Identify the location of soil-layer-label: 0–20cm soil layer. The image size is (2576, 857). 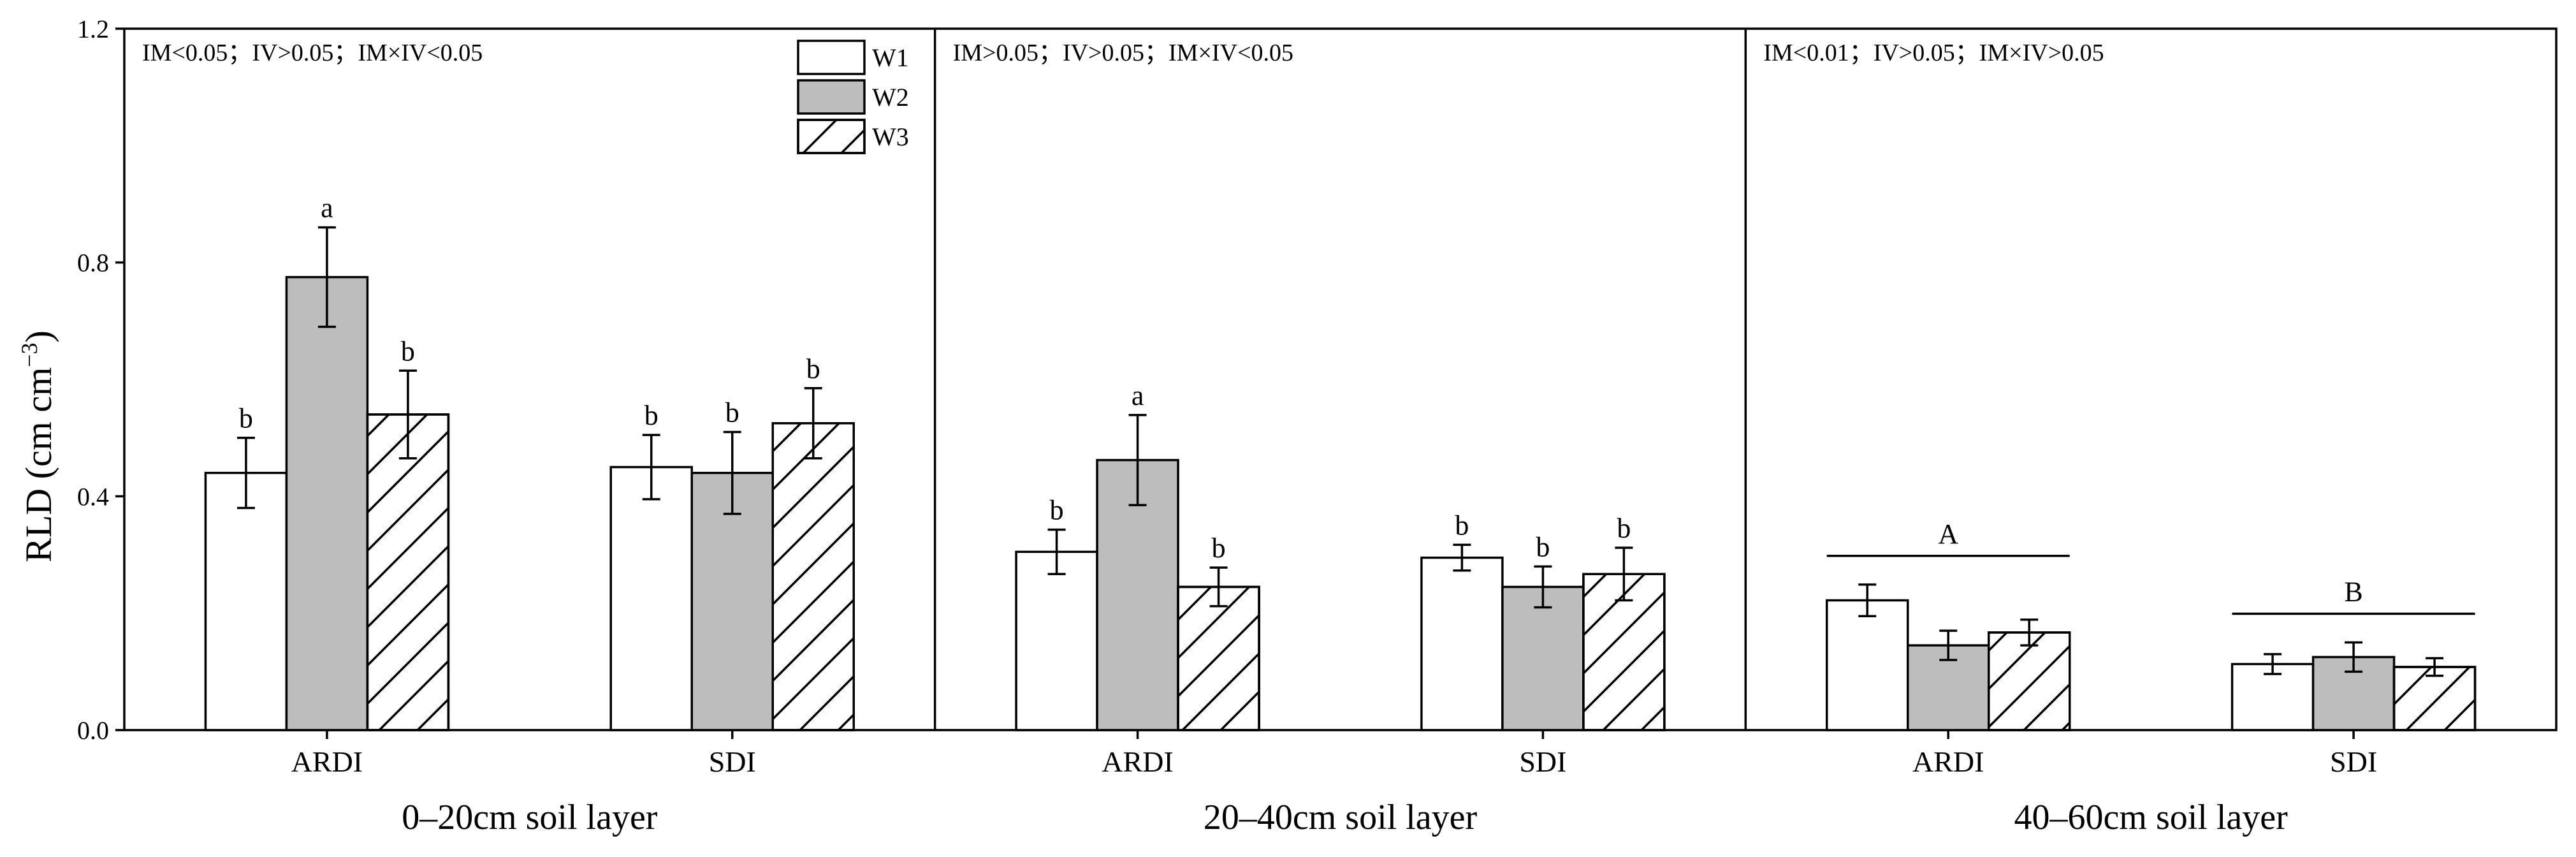
(530, 817).